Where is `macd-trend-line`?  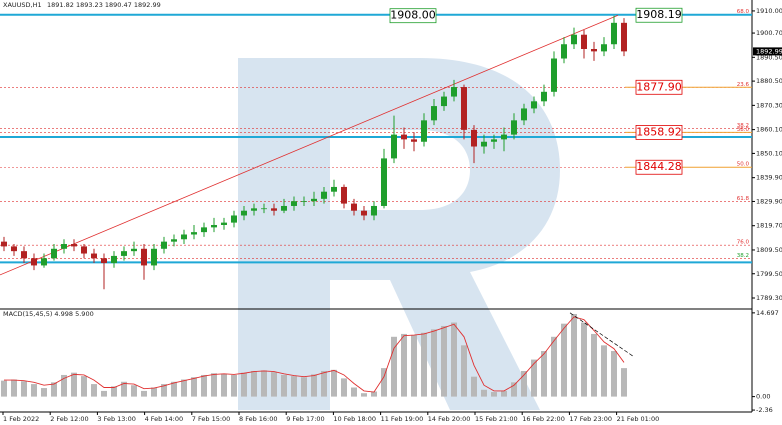 macd-trend-line is located at coordinates (601, 334).